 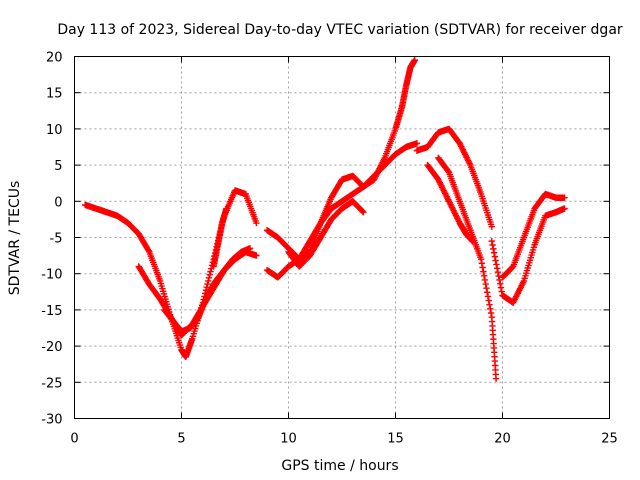 I want to click on y-tick-labels: 20 15 10 5 0 -5 -10 -15 -20 -25 -30, so click(x=51, y=239).